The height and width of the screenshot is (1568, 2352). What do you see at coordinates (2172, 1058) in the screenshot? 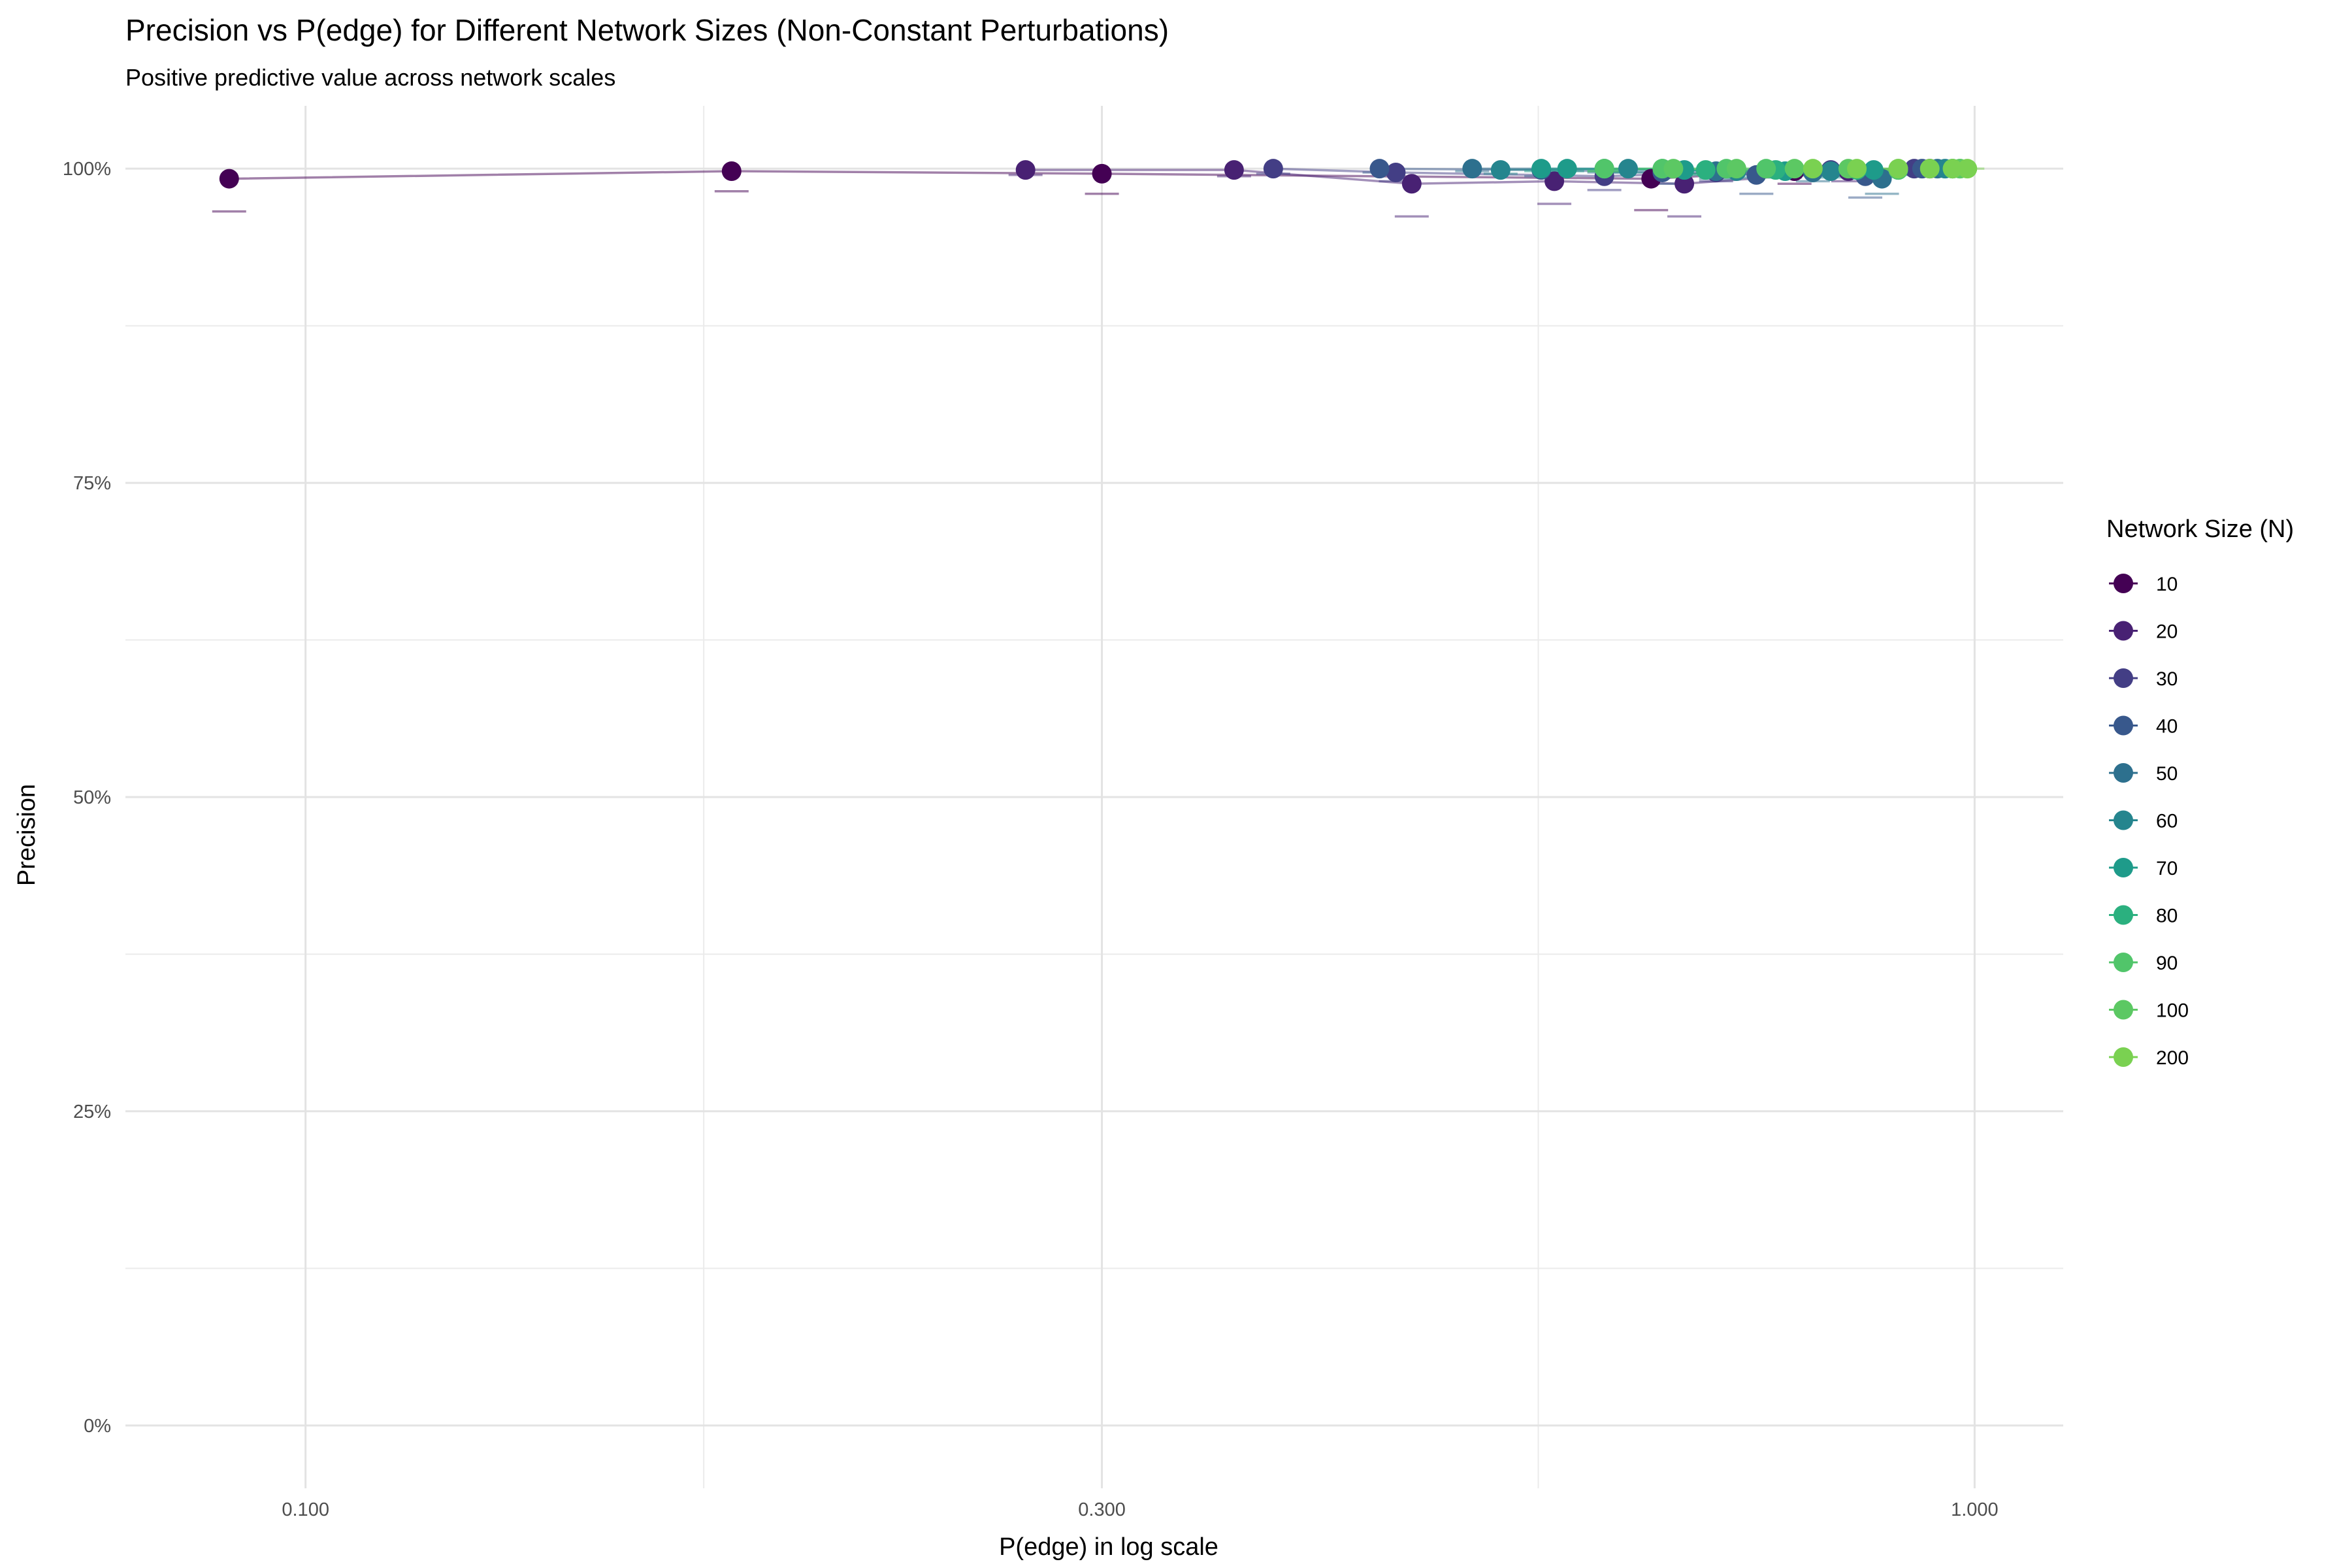
I see `legend-label: 200` at bounding box center [2172, 1058].